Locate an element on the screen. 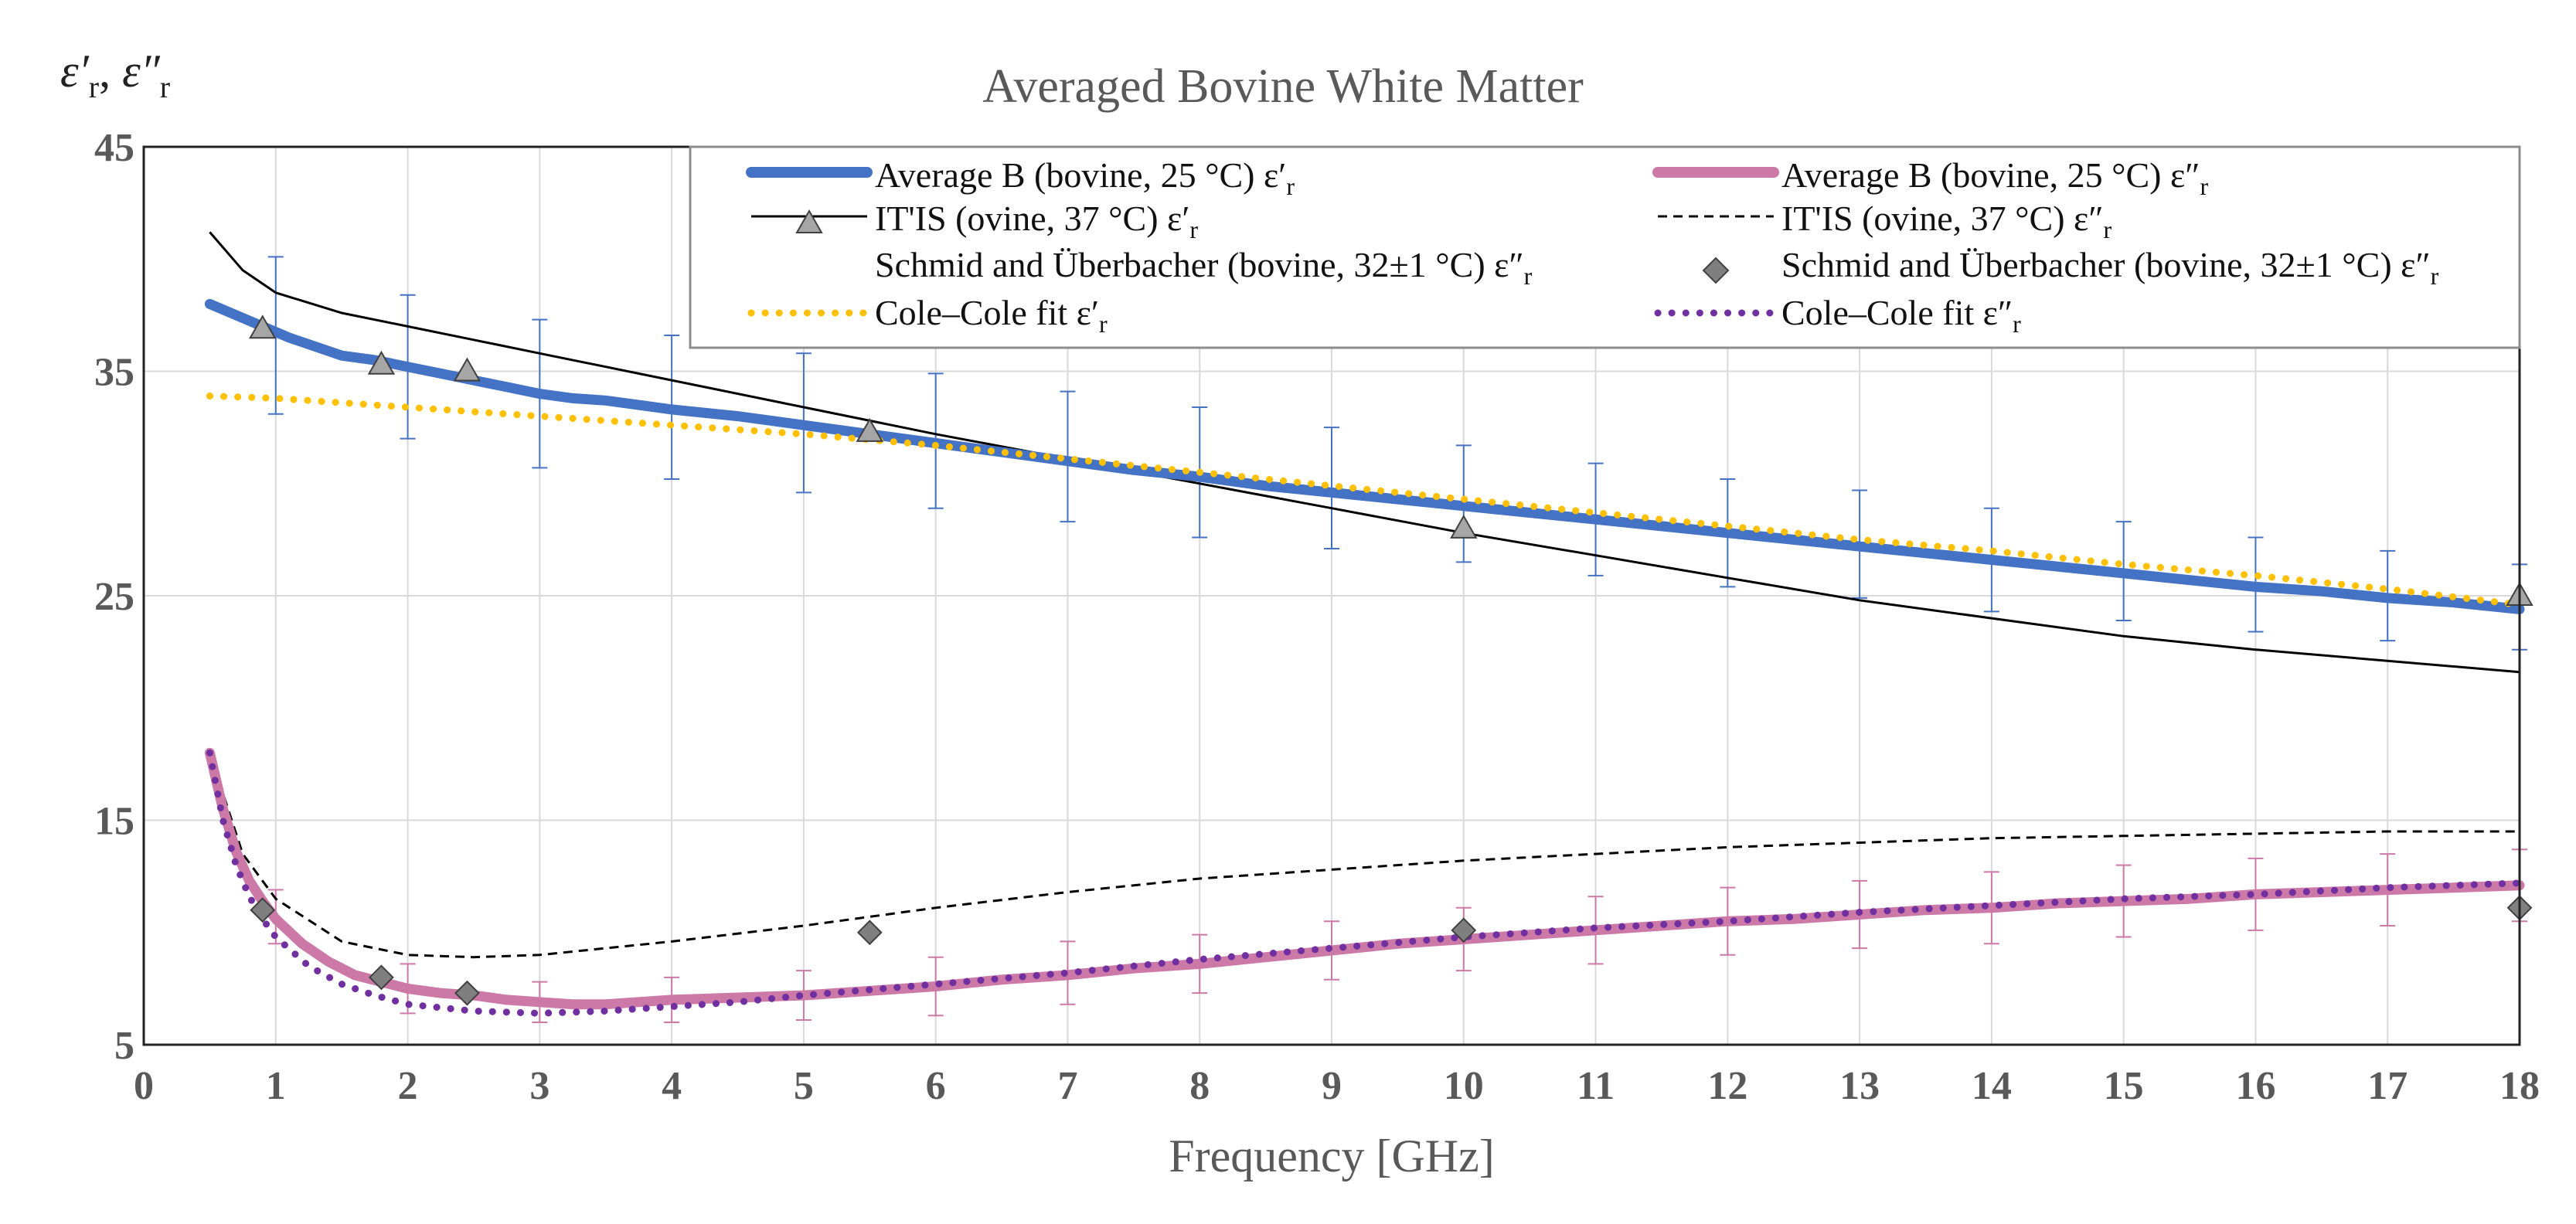 This screenshot has height=1224, width=2576. x-tick-label-13: 13 is located at coordinates (1859, 1086).